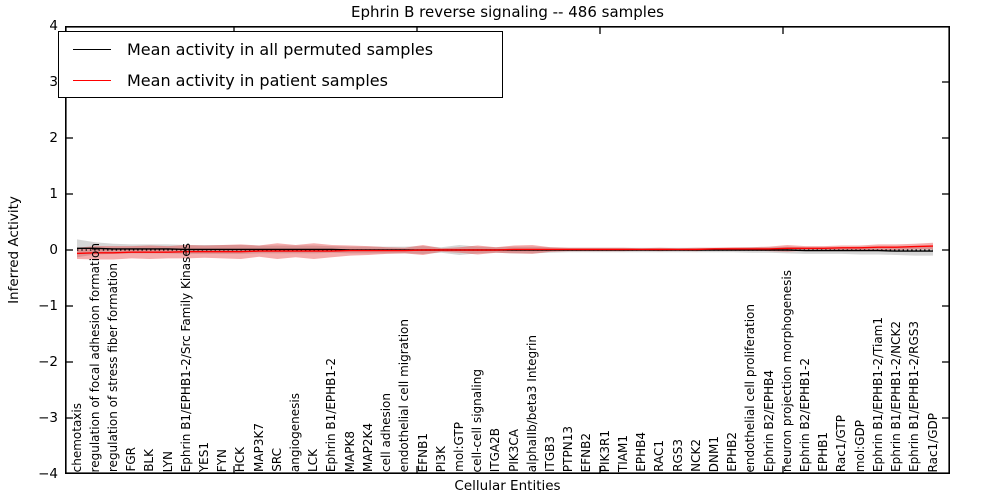 This screenshot has width=1000, height=500. What do you see at coordinates (932, 442) in the screenshot?
I see `x-tick-label: Rac1/GDP` at bounding box center [932, 442].